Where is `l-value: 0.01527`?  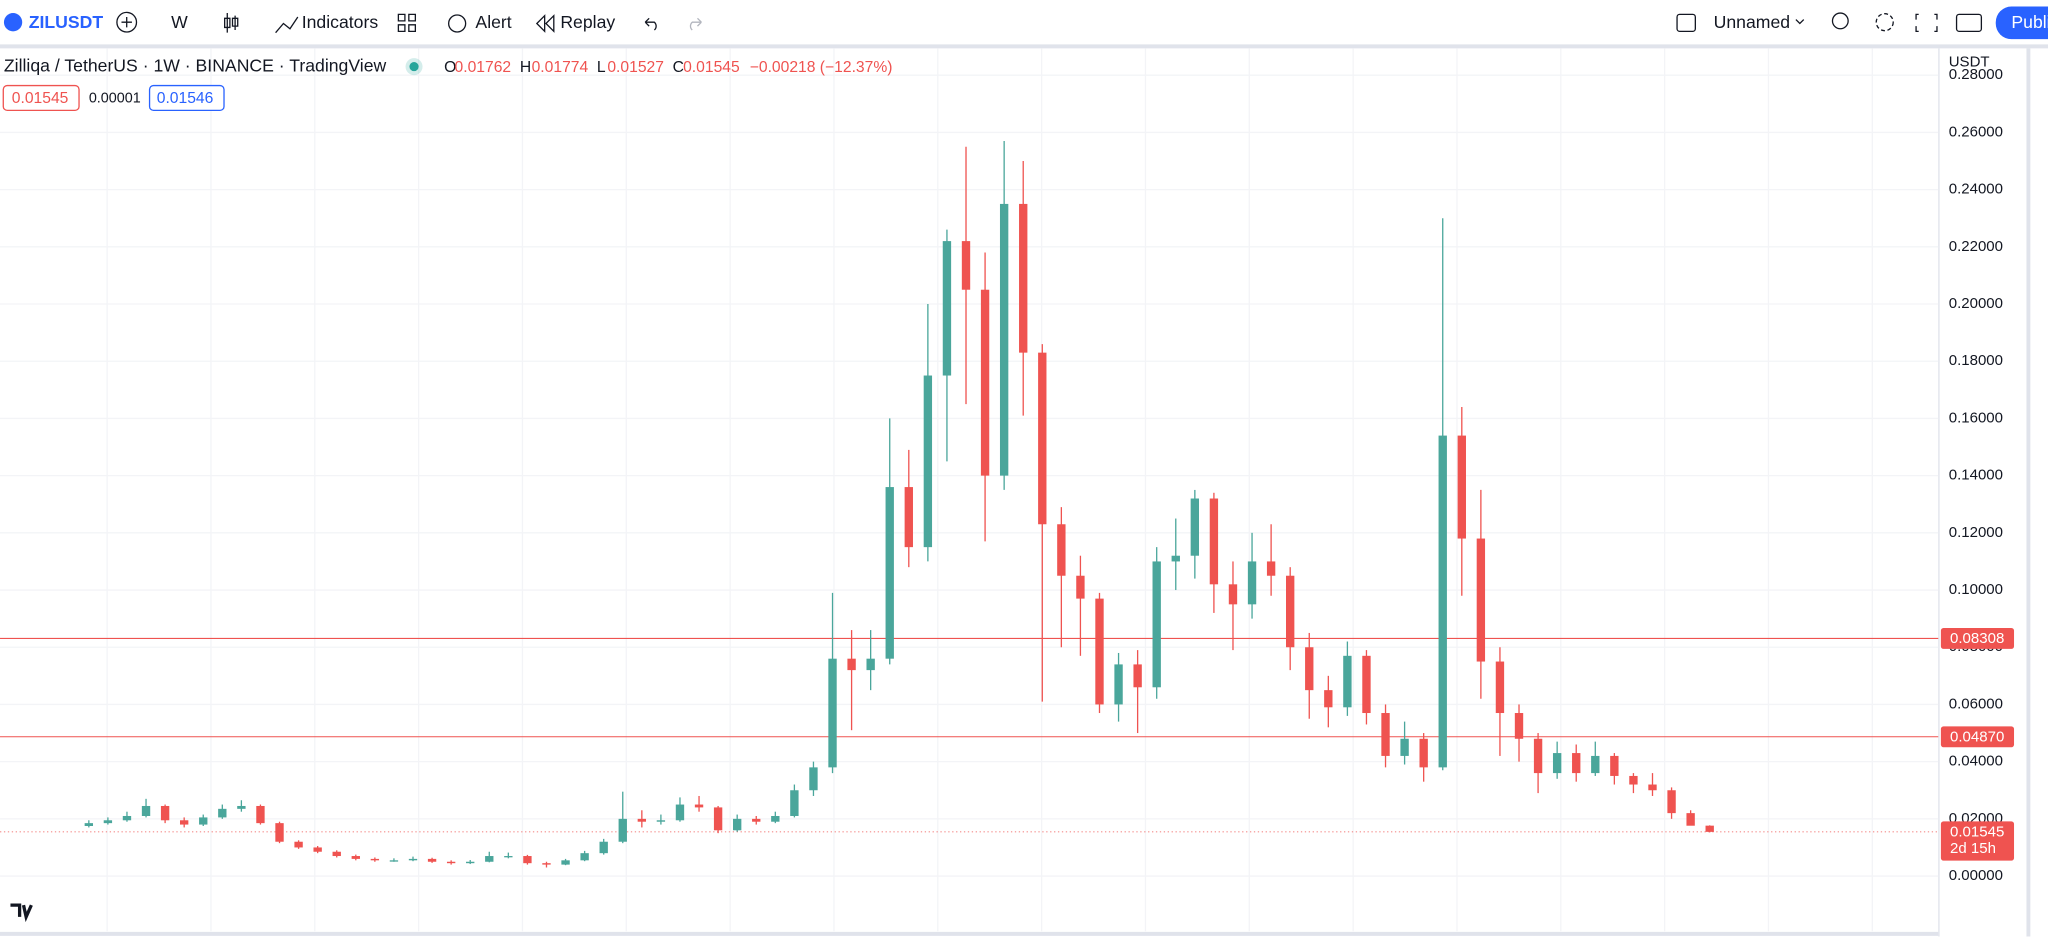 l-value: 0.01527 is located at coordinates (635, 67).